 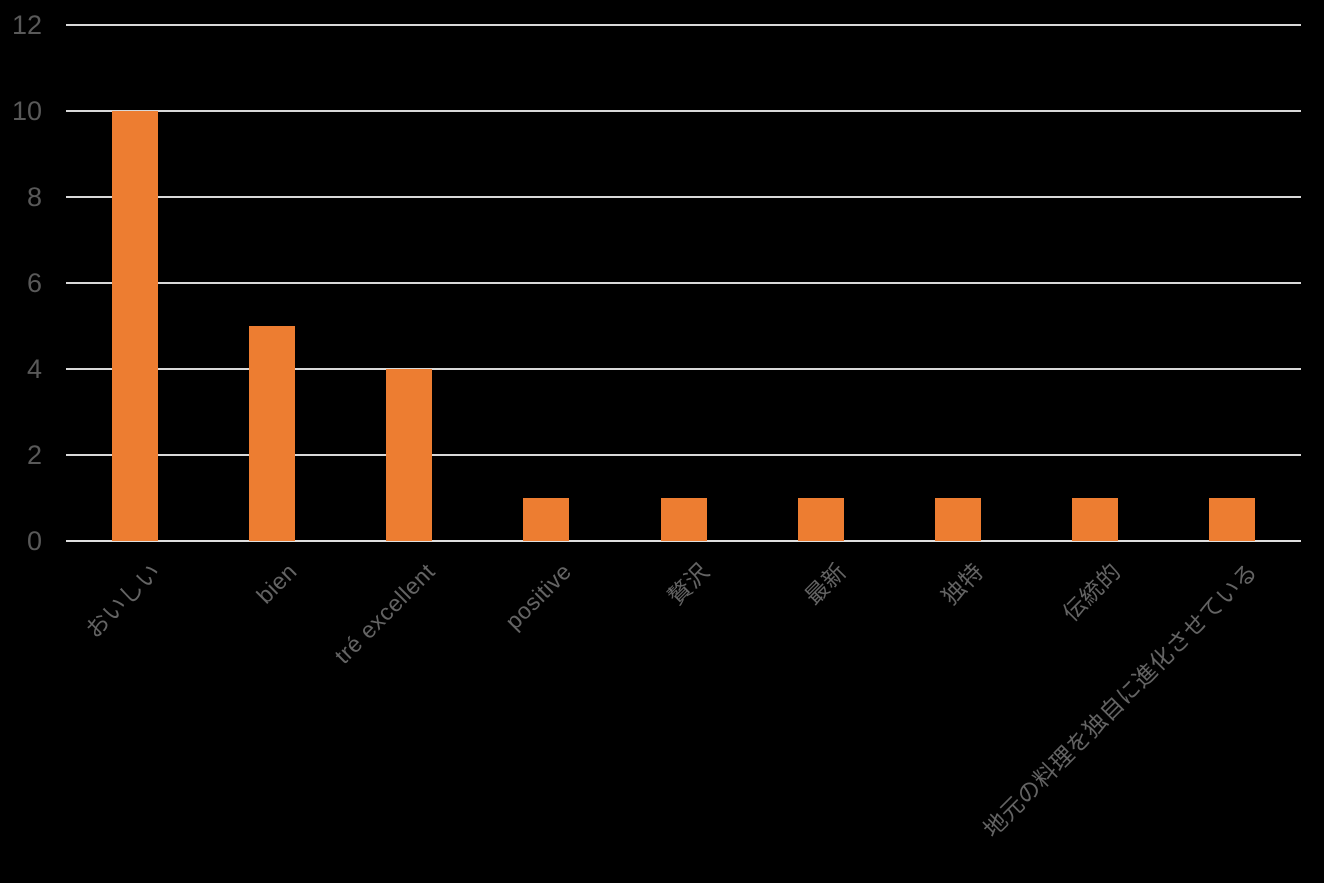 What do you see at coordinates (1091, 592) in the screenshot?
I see `x-category-label-8: 伝統的` at bounding box center [1091, 592].